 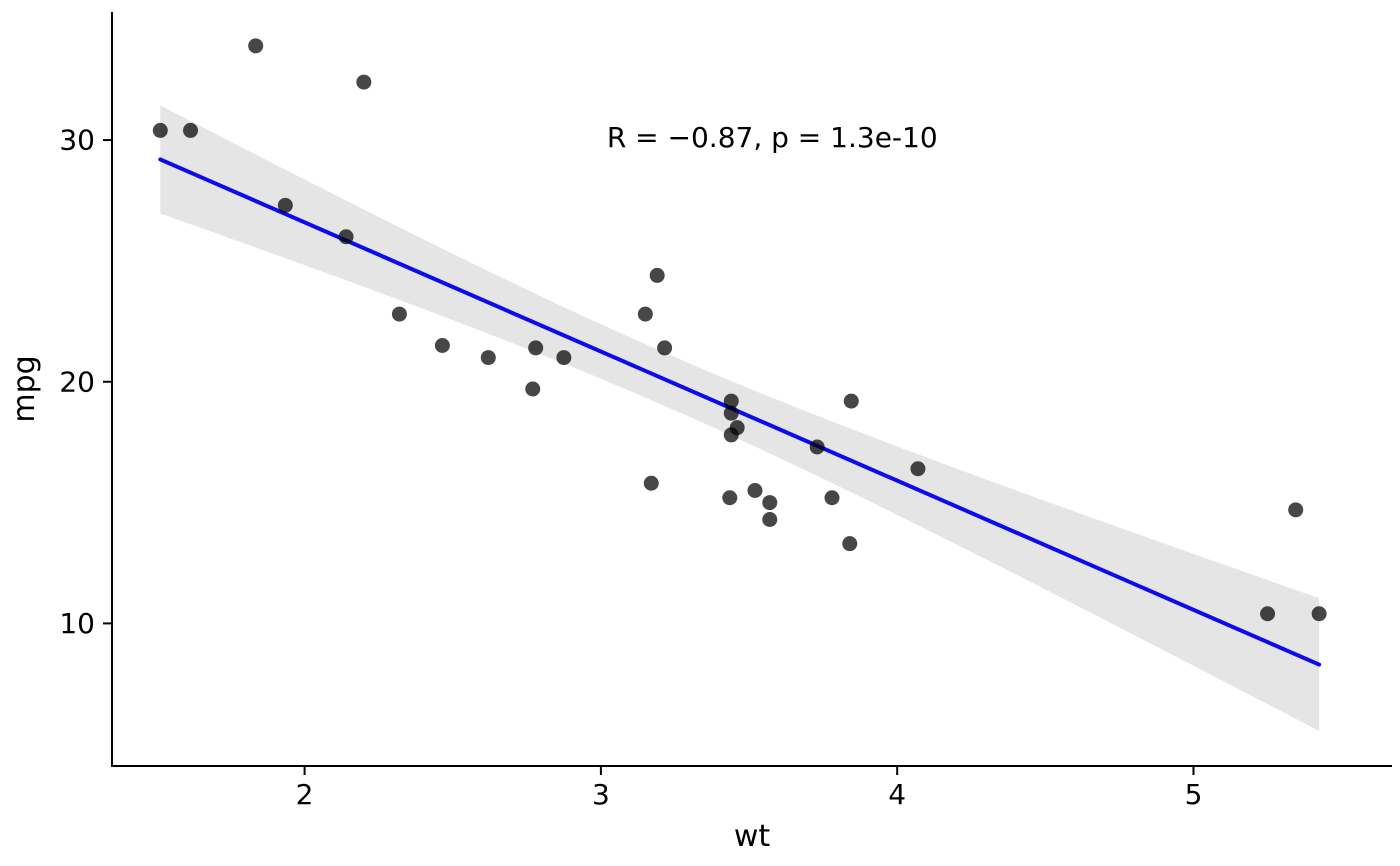 What do you see at coordinates (77, 140) in the screenshot?
I see `y-tick-label: 30` at bounding box center [77, 140].